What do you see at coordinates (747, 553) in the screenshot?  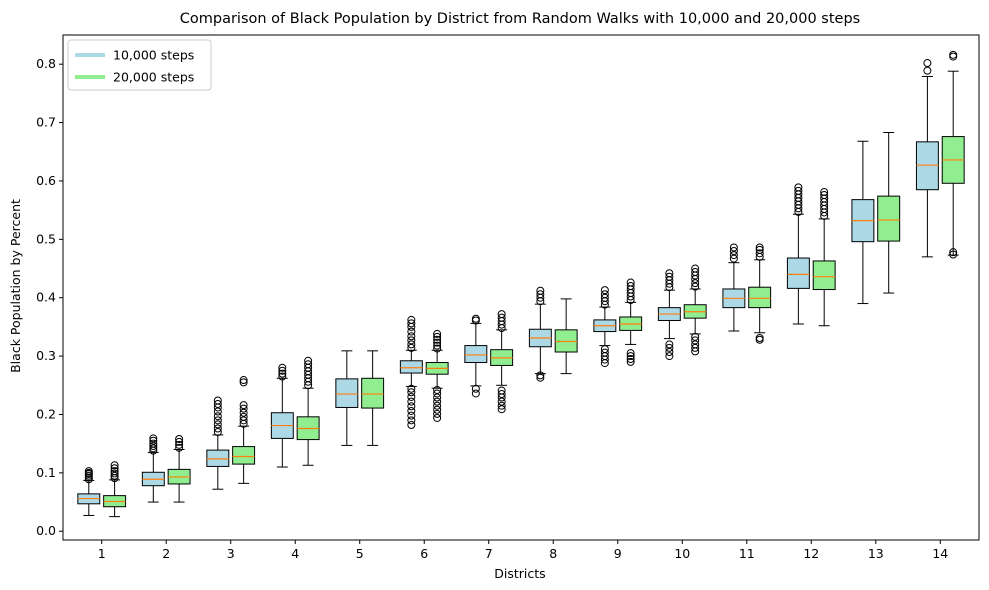 I see `x-tick-label: 11` at bounding box center [747, 553].